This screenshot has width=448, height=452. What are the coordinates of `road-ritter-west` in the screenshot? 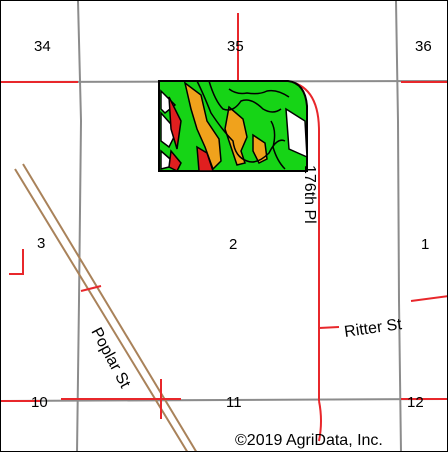 It's located at (329, 327).